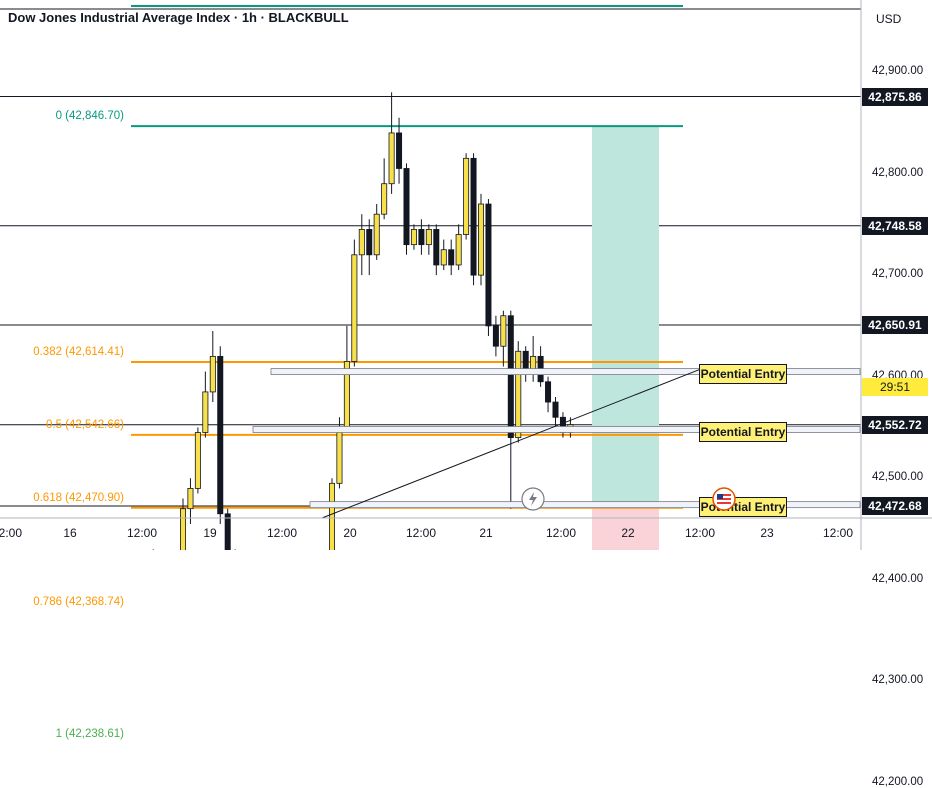 This screenshot has width=932, height=788. Describe the element at coordinates (78, 352) in the screenshot. I see `fib-level-label: 0.382 (42,614.41)` at that location.